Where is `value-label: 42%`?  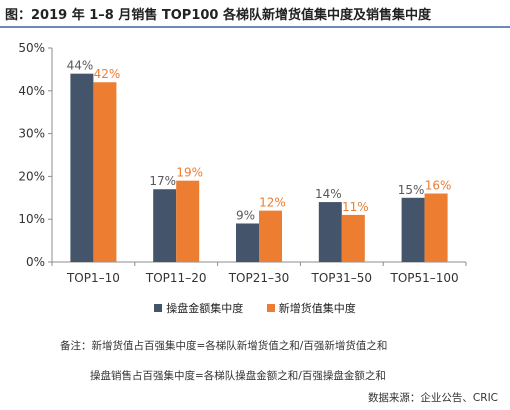 value-label: 42% is located at coordinates (107, 74).